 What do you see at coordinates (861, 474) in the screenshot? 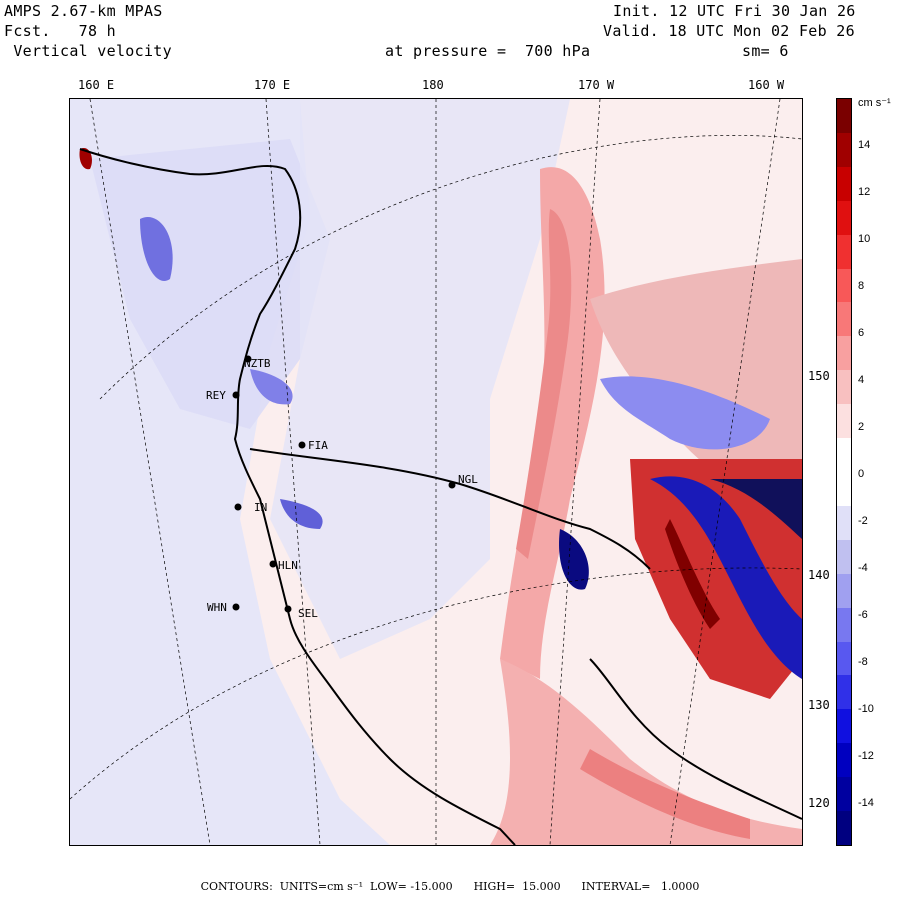
I see `colorbar-tick-label: 0` at bounding box center [861, 474].